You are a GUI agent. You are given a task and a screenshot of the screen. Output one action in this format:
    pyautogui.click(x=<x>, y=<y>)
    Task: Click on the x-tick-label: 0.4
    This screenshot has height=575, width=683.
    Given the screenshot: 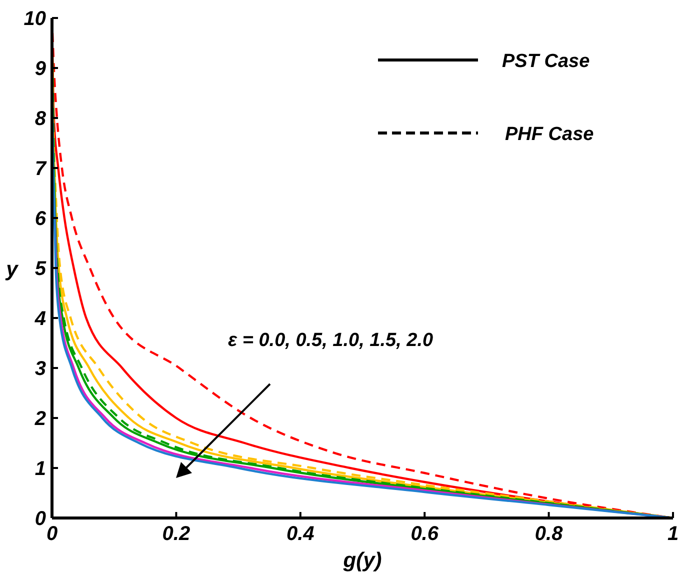 What is the action you would take?
    pyautogui.click(x=300, y=534)
    